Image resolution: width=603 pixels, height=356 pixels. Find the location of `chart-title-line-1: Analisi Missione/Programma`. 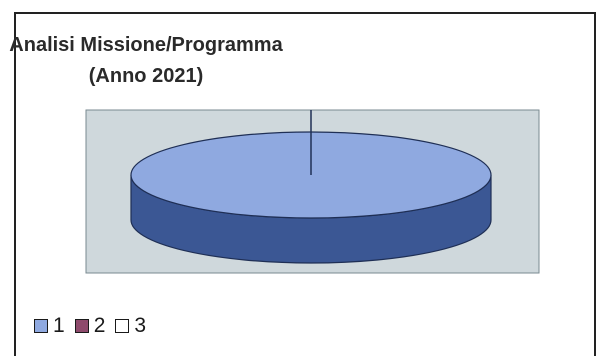

chart-title-line-1: Analisi Missione/Programma is located at coordinates (146, 45).